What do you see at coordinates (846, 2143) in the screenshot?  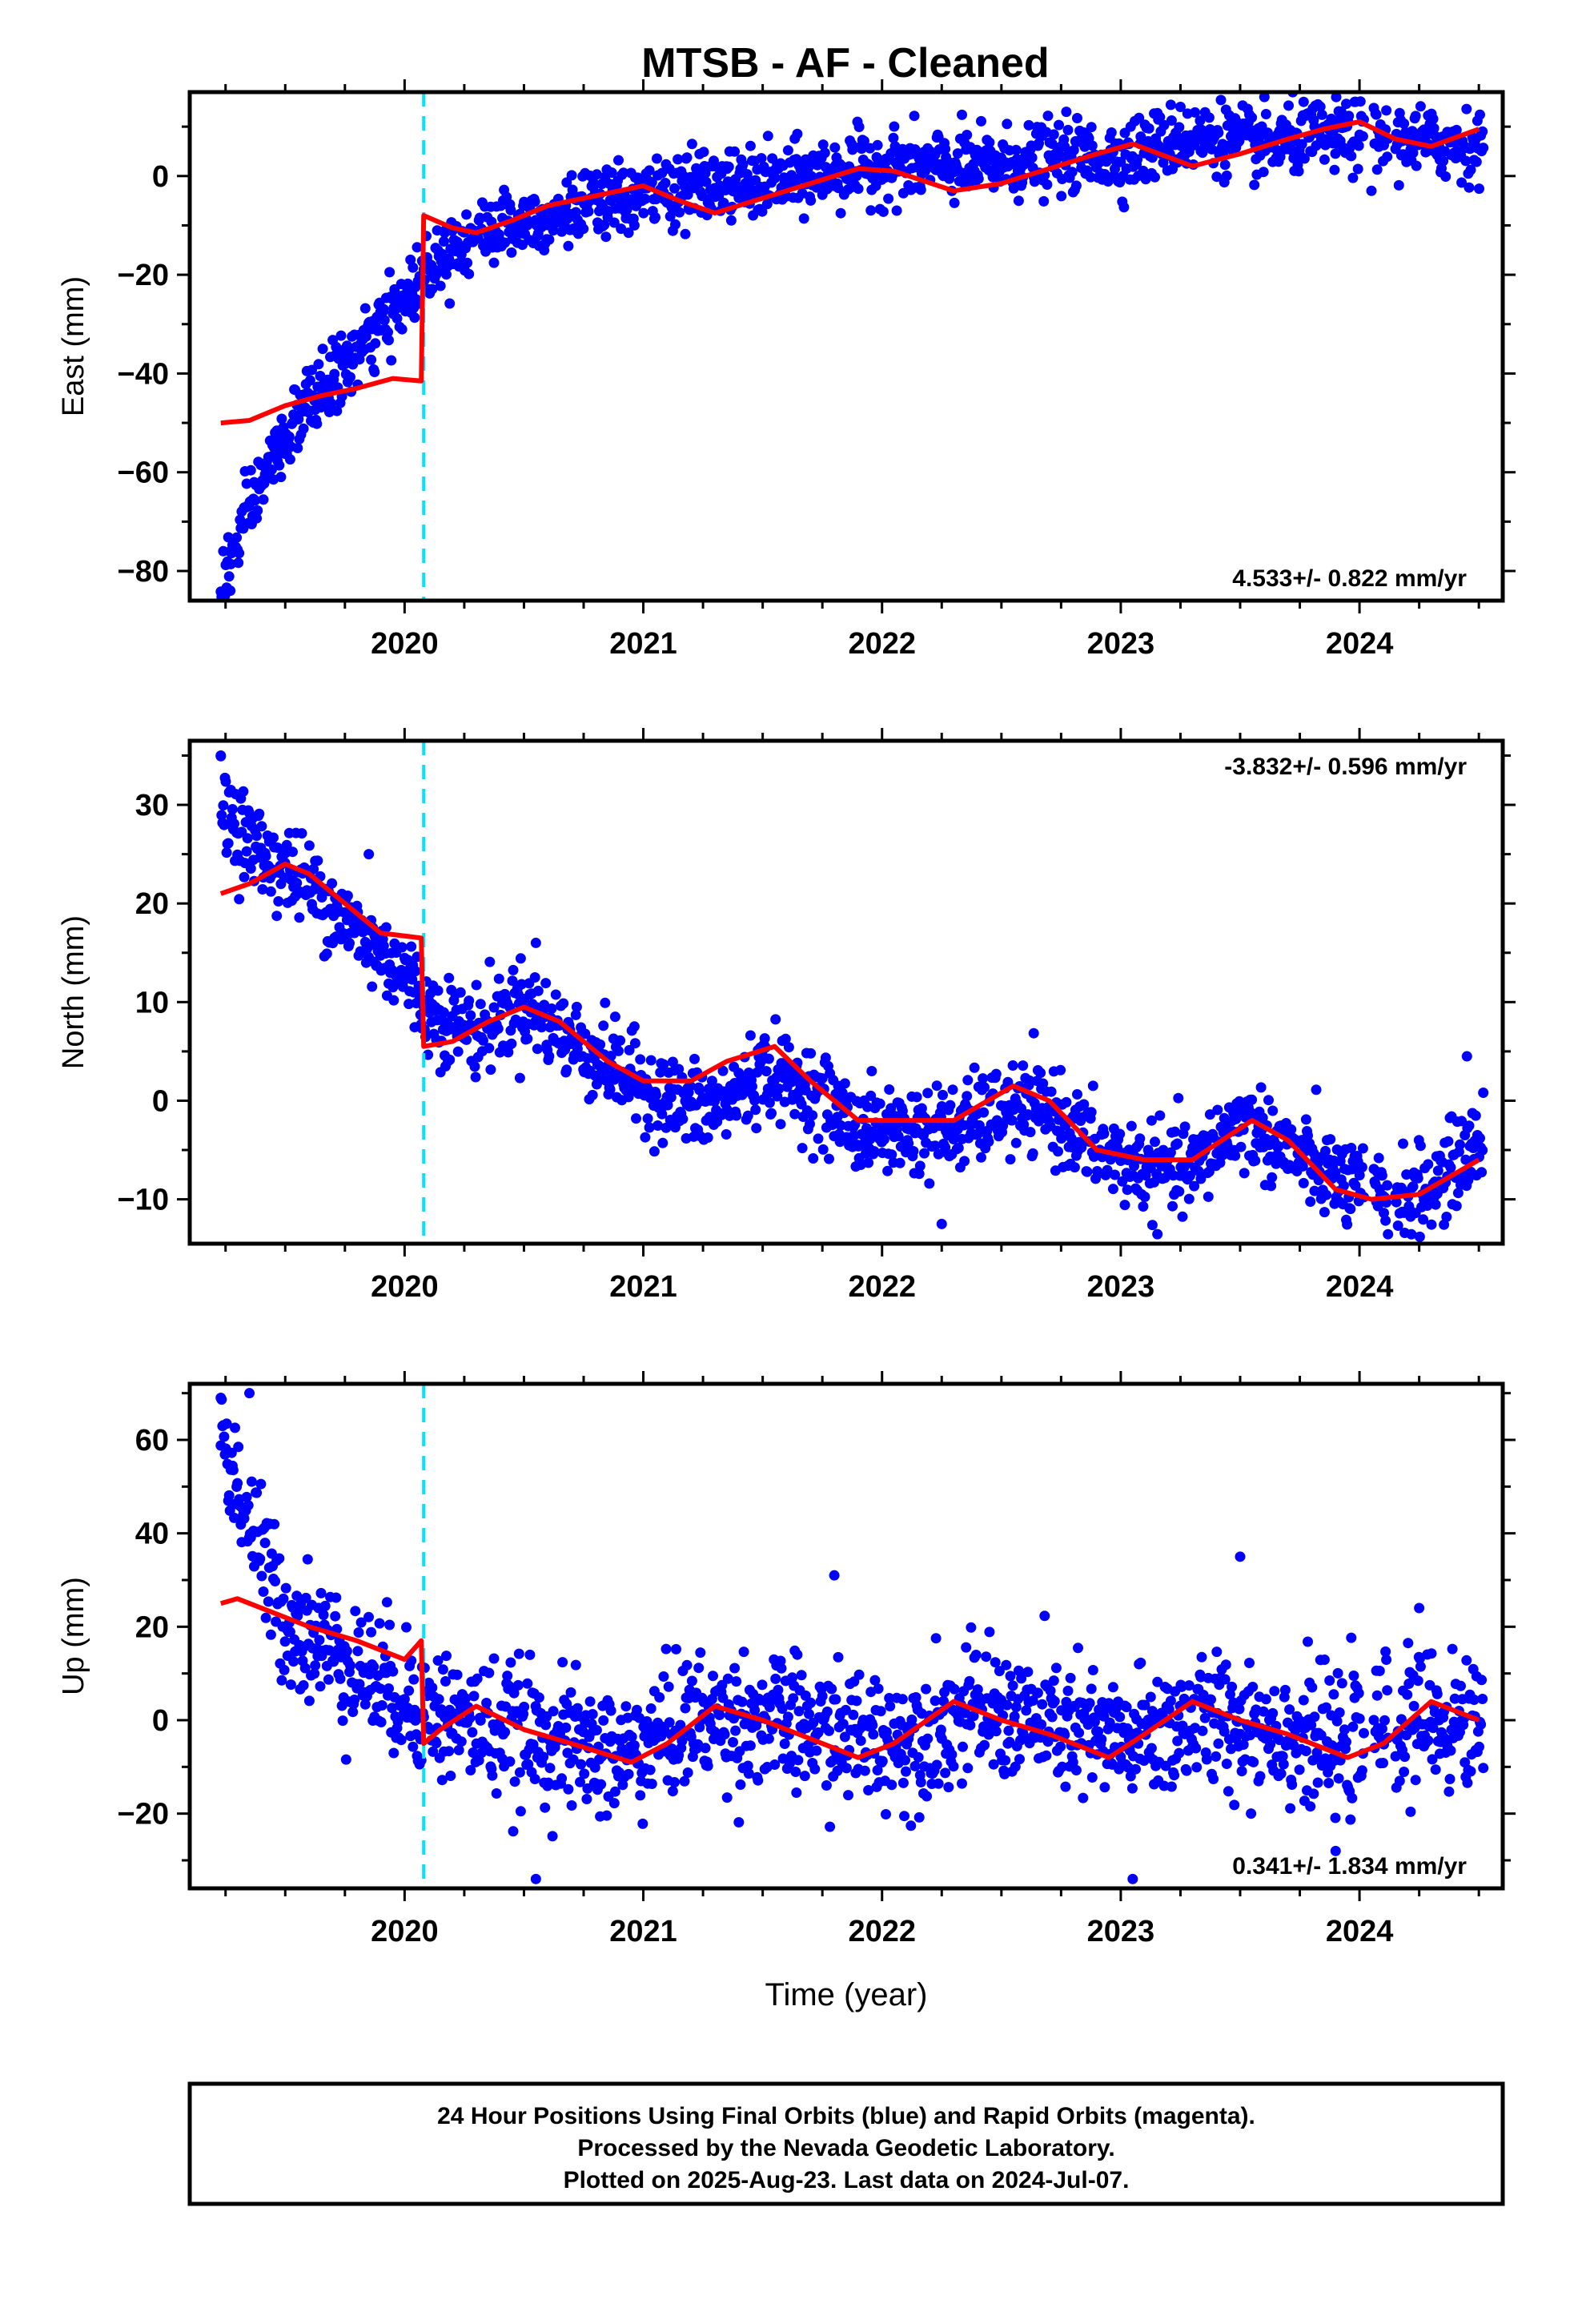 I see `footer-frame` at bounding box center [846, 2143].